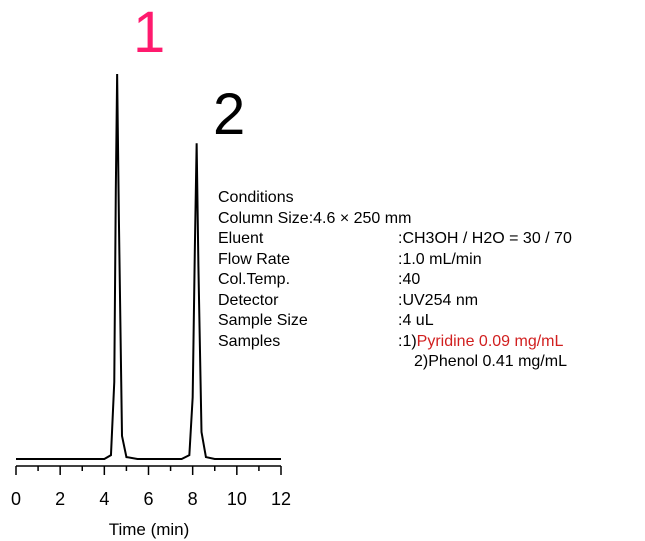 The image size is (645, 541). Describe the element at coordinates (416, 320) in the screenshot. I see `condition-value: :4 uL` at that location.